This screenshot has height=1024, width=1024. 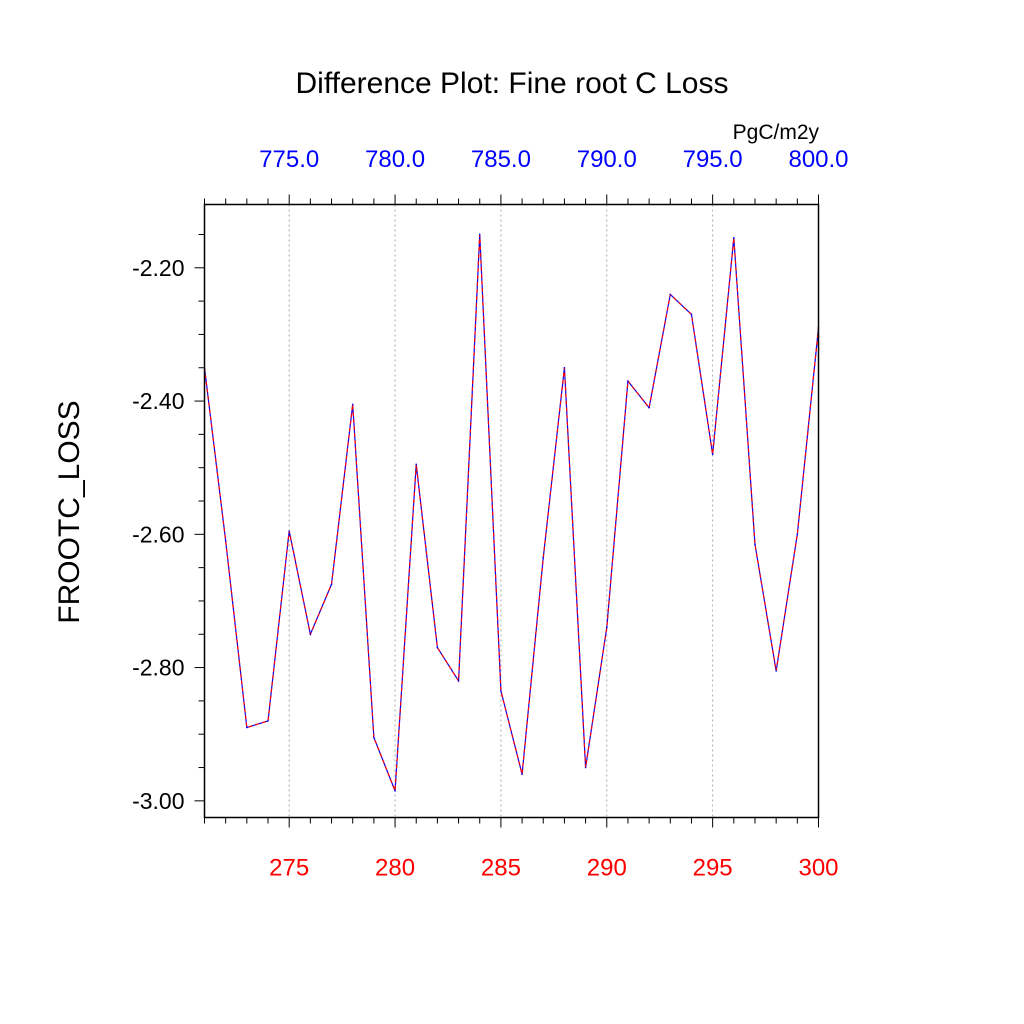 I want to click on y-tick-label: -2.80, so click(x=158, y=668).